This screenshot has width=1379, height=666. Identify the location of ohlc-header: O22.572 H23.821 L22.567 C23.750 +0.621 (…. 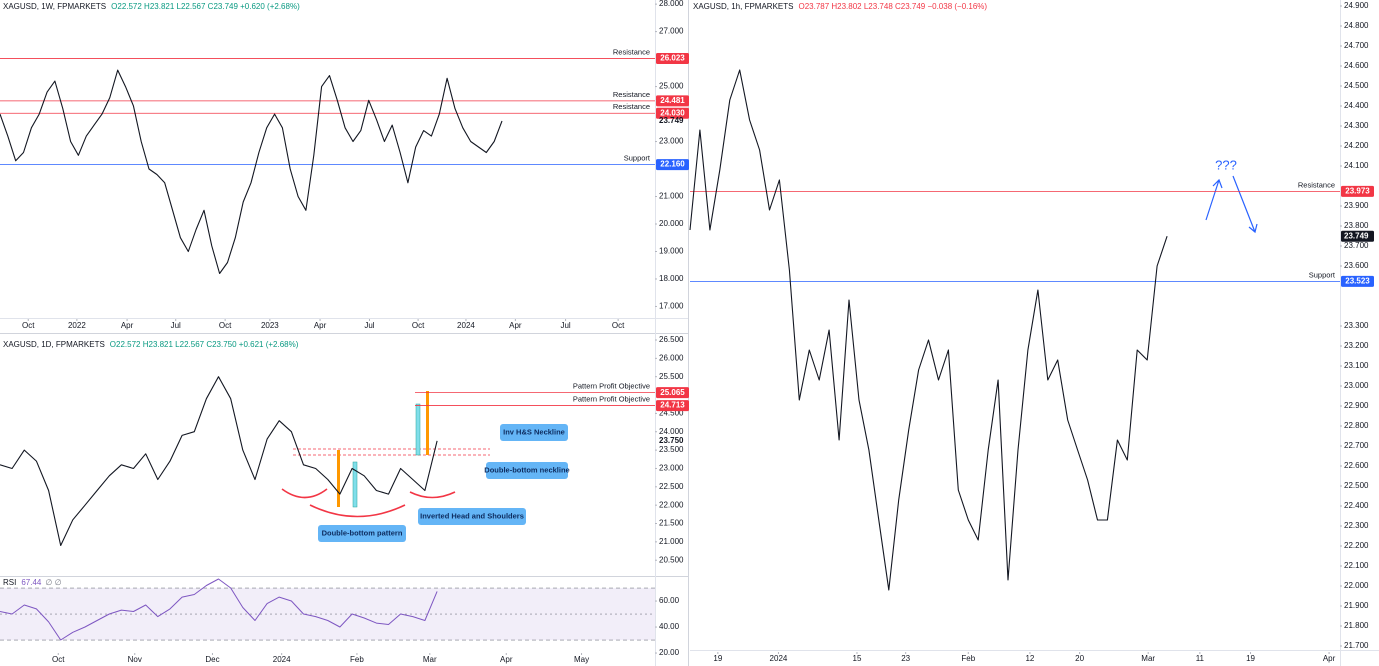
(204, 344).